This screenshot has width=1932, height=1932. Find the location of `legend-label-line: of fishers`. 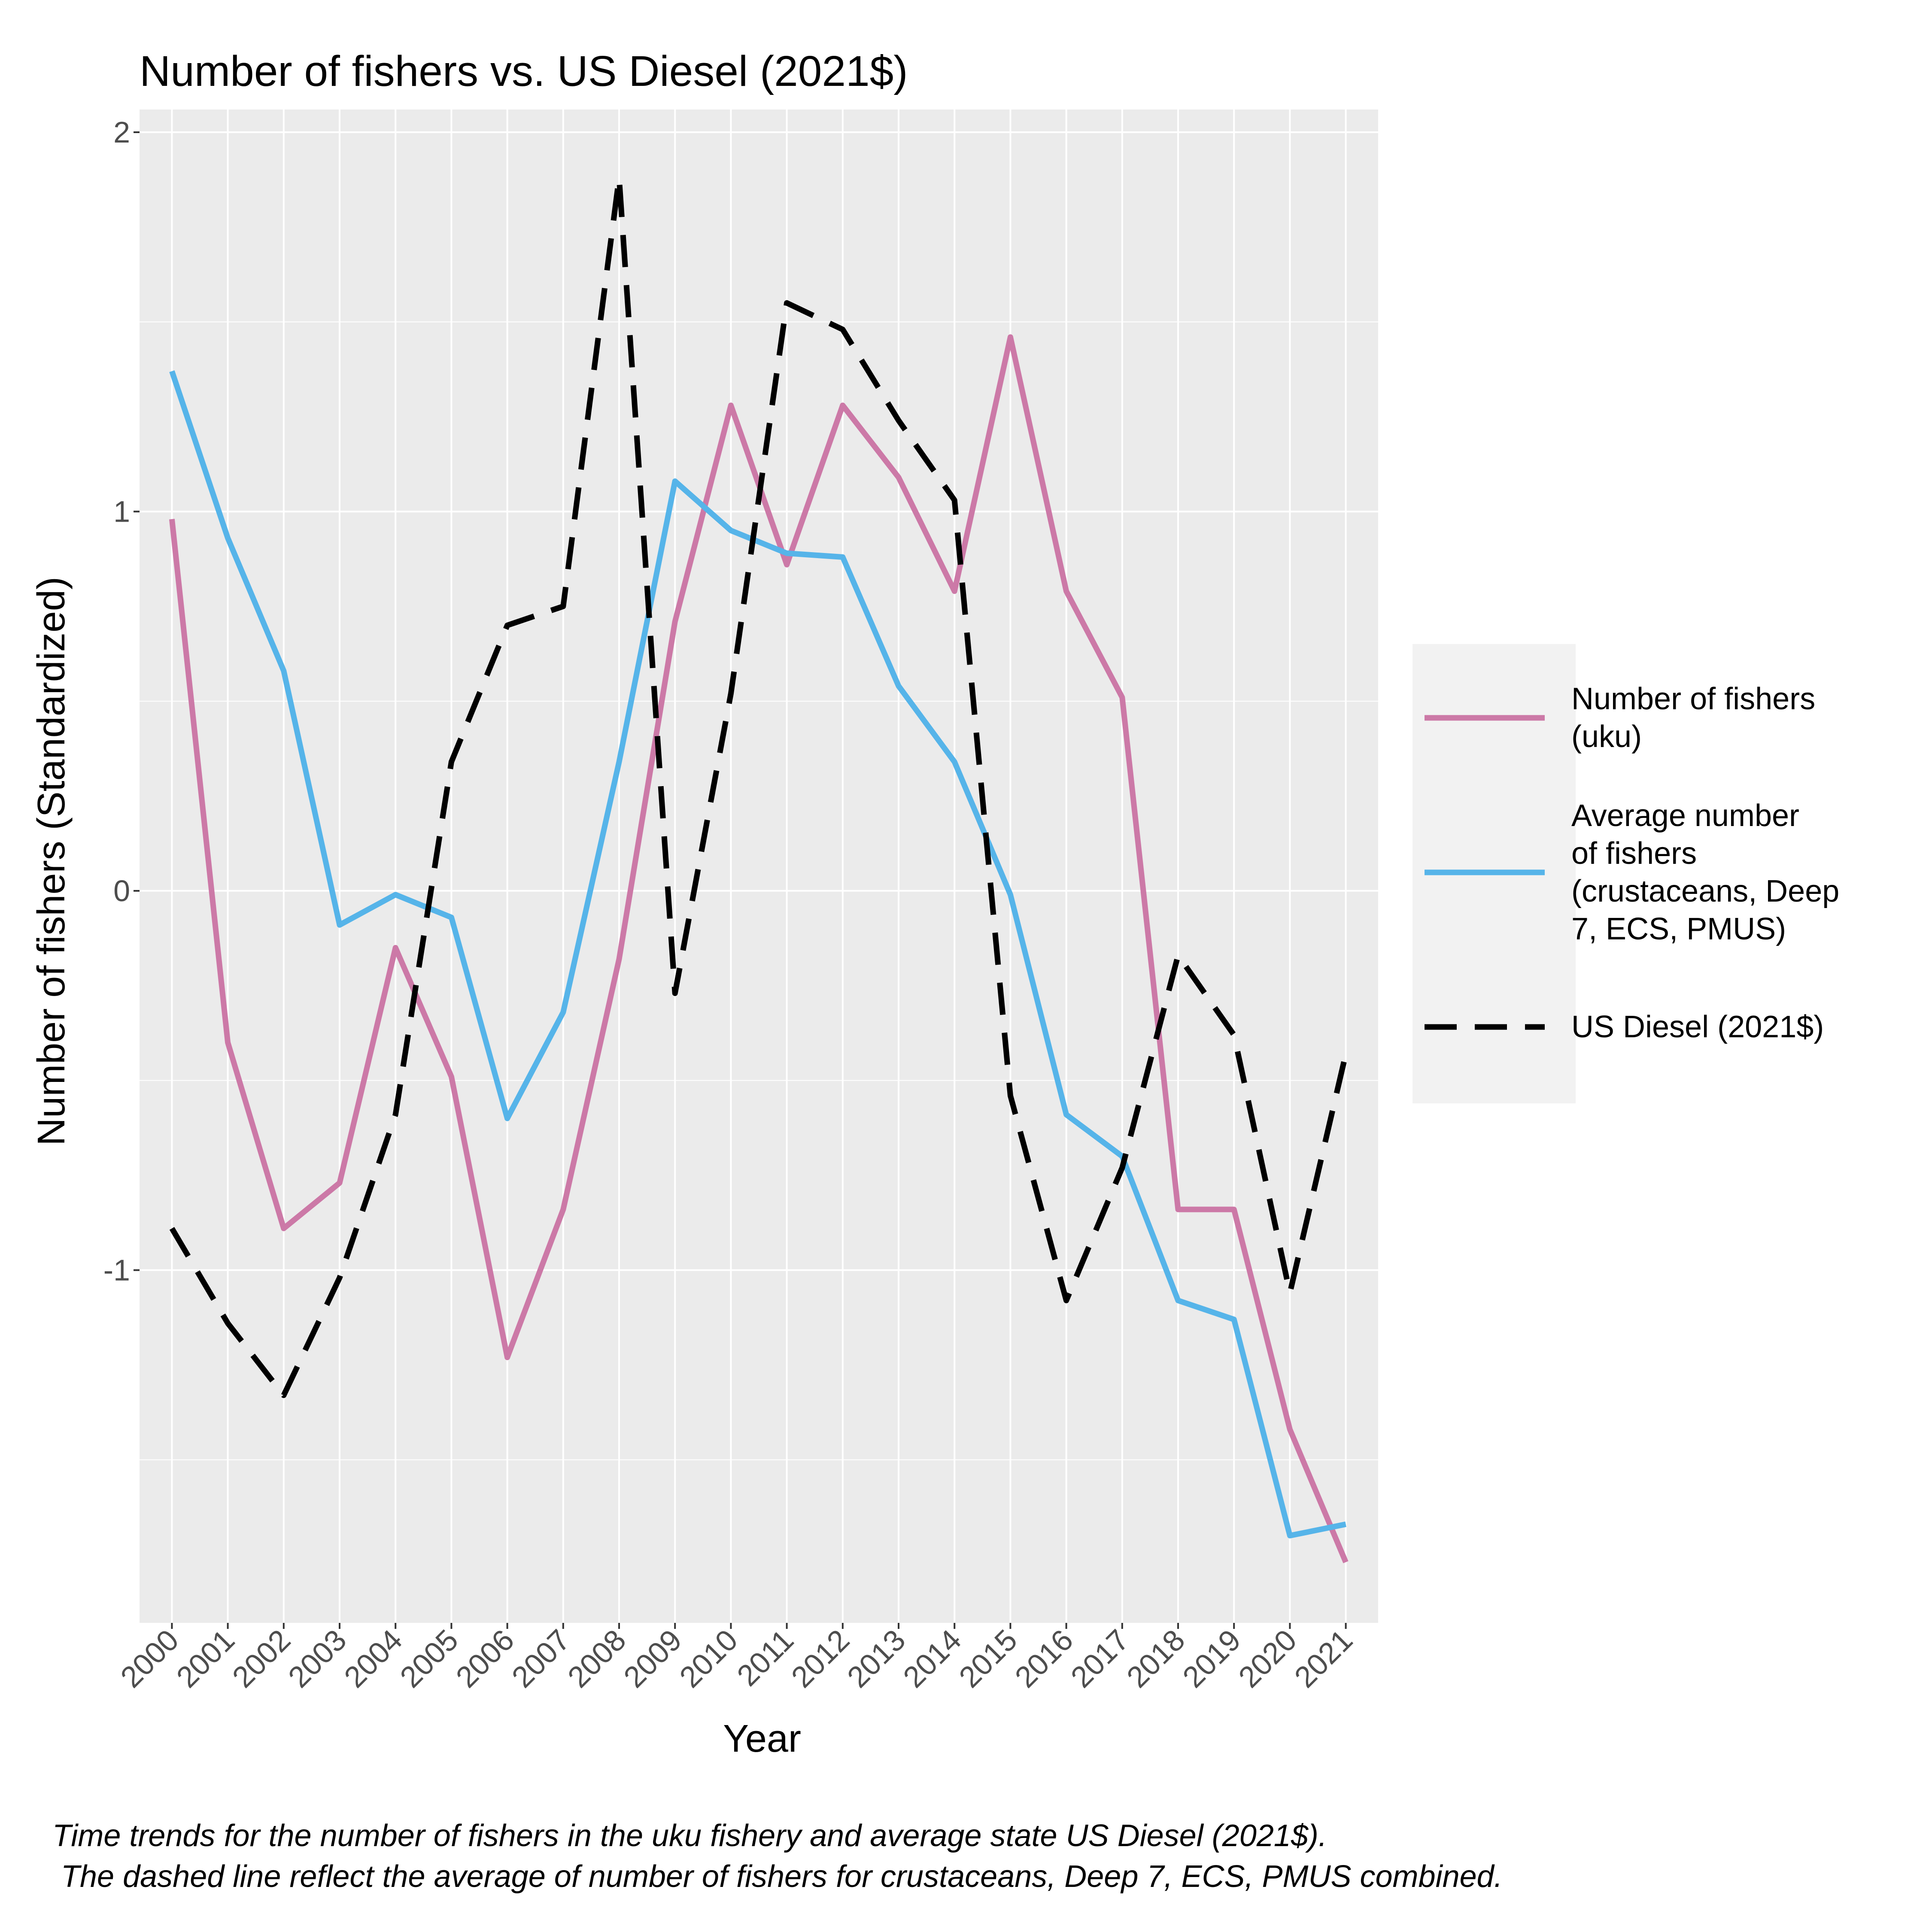

legend-label-line: of fishers is located at coordinates (1634, 854).